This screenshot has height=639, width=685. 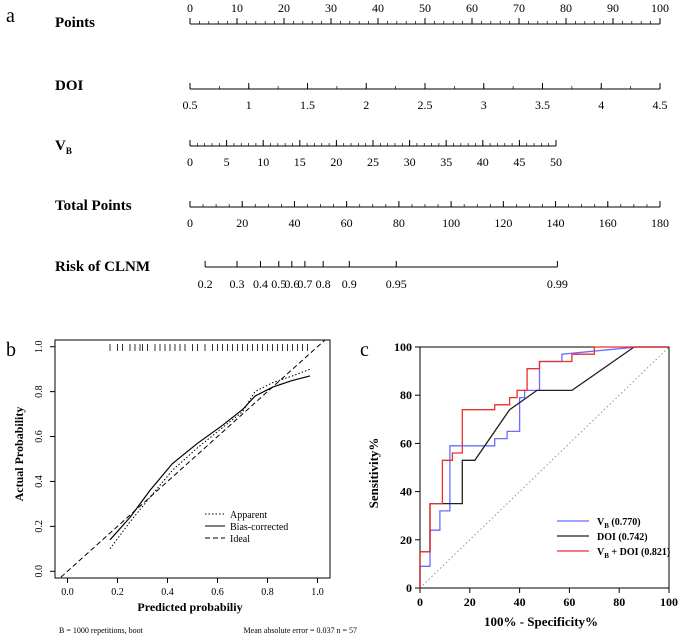 I want to click on calibration-series-ideal, so click(x=192, y=459).